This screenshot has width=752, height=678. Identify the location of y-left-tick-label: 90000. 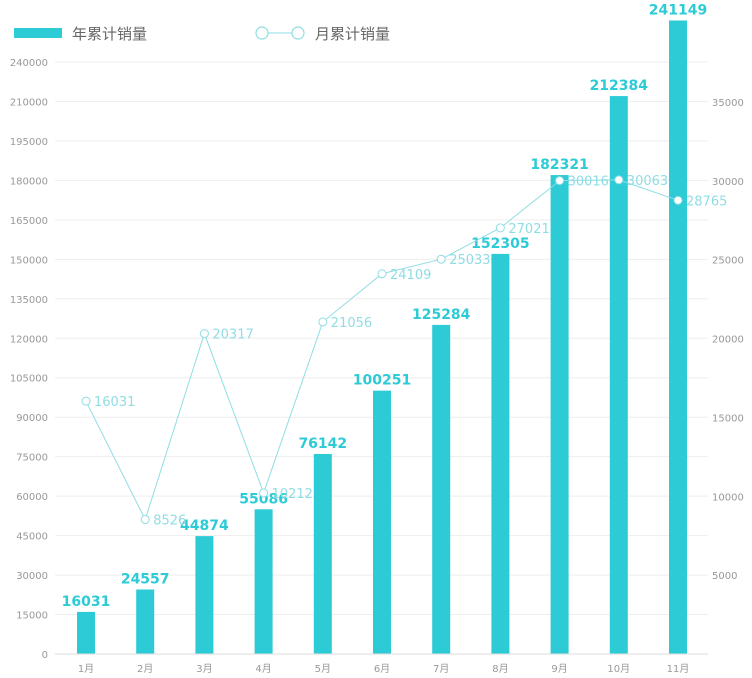
(32, 418).